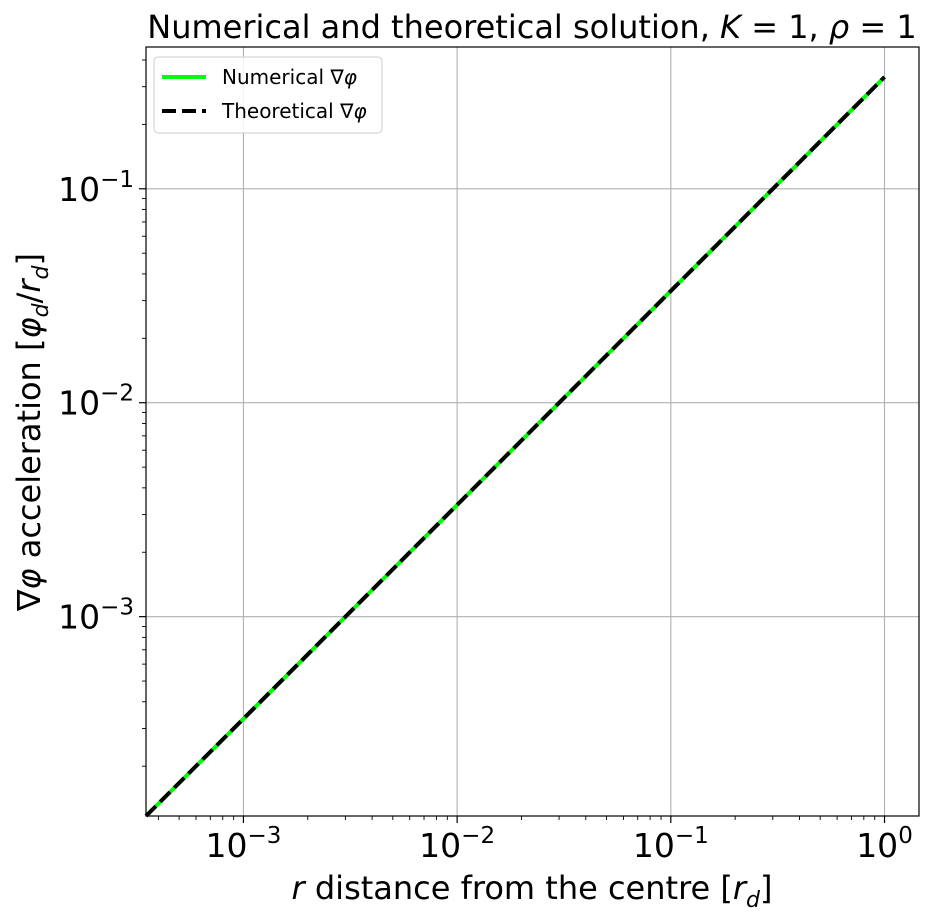 The image size is (950, 915). Describe the element at coordinates (32, 432) in the screenshot. I see `y-axis-label: ∇φ acceleration [φd/rd]` at that location.